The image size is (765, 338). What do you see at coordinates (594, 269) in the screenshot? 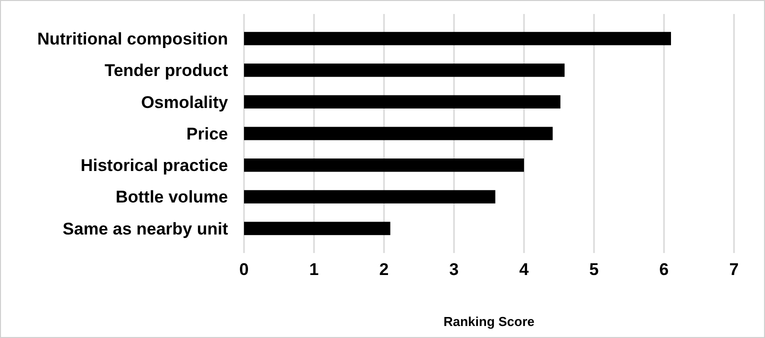
I see `x-tick-label: 5` at bounding box center [594, 269].